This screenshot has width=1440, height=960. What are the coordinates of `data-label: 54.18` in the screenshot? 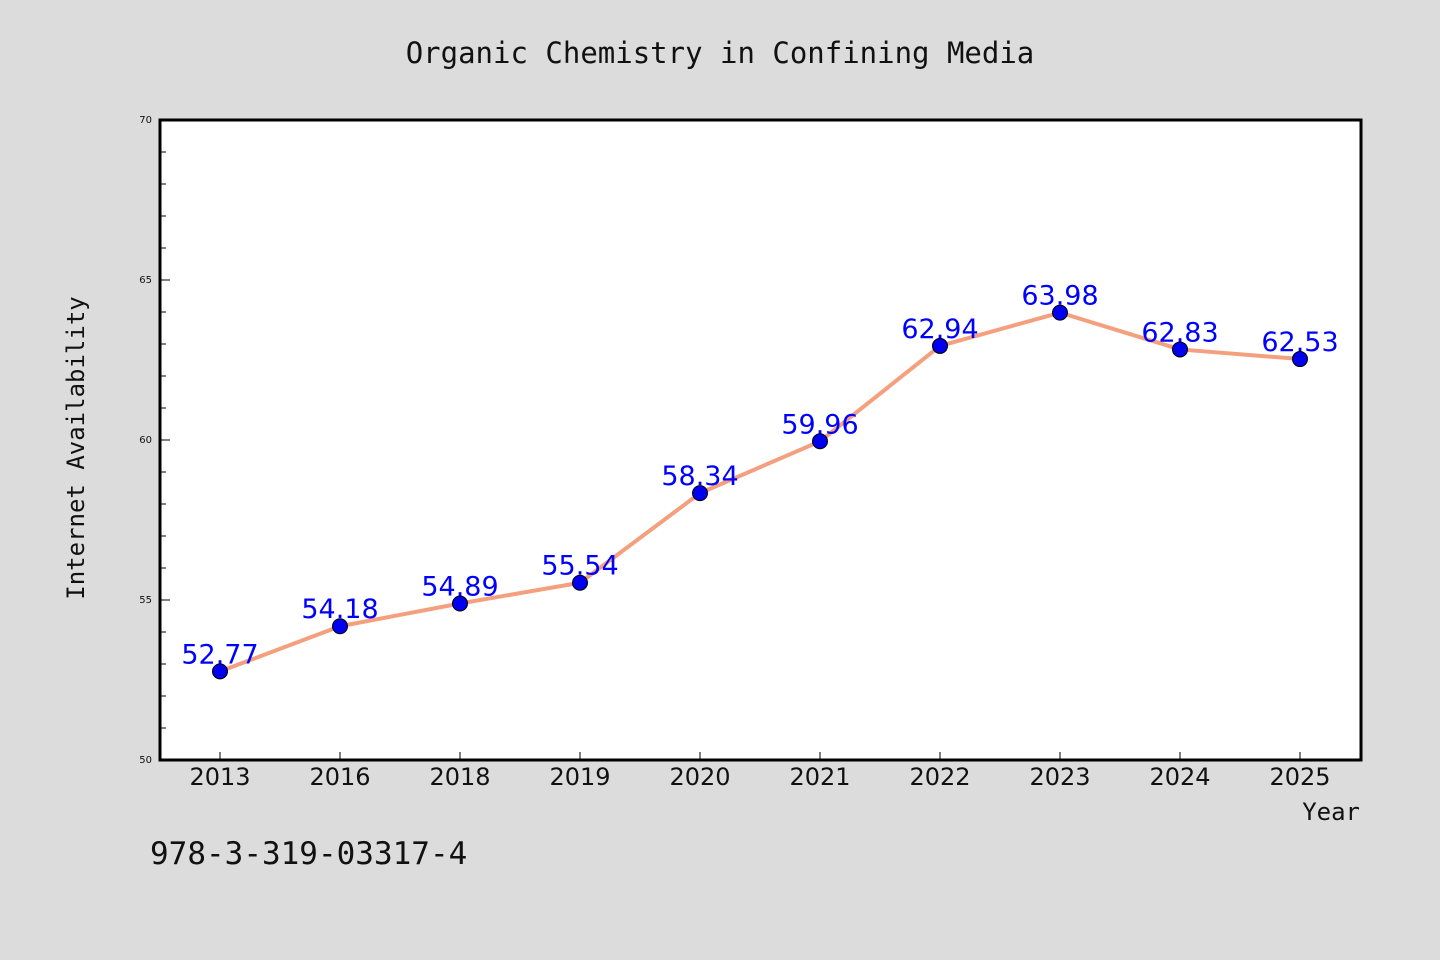 It's located at (339, 609).